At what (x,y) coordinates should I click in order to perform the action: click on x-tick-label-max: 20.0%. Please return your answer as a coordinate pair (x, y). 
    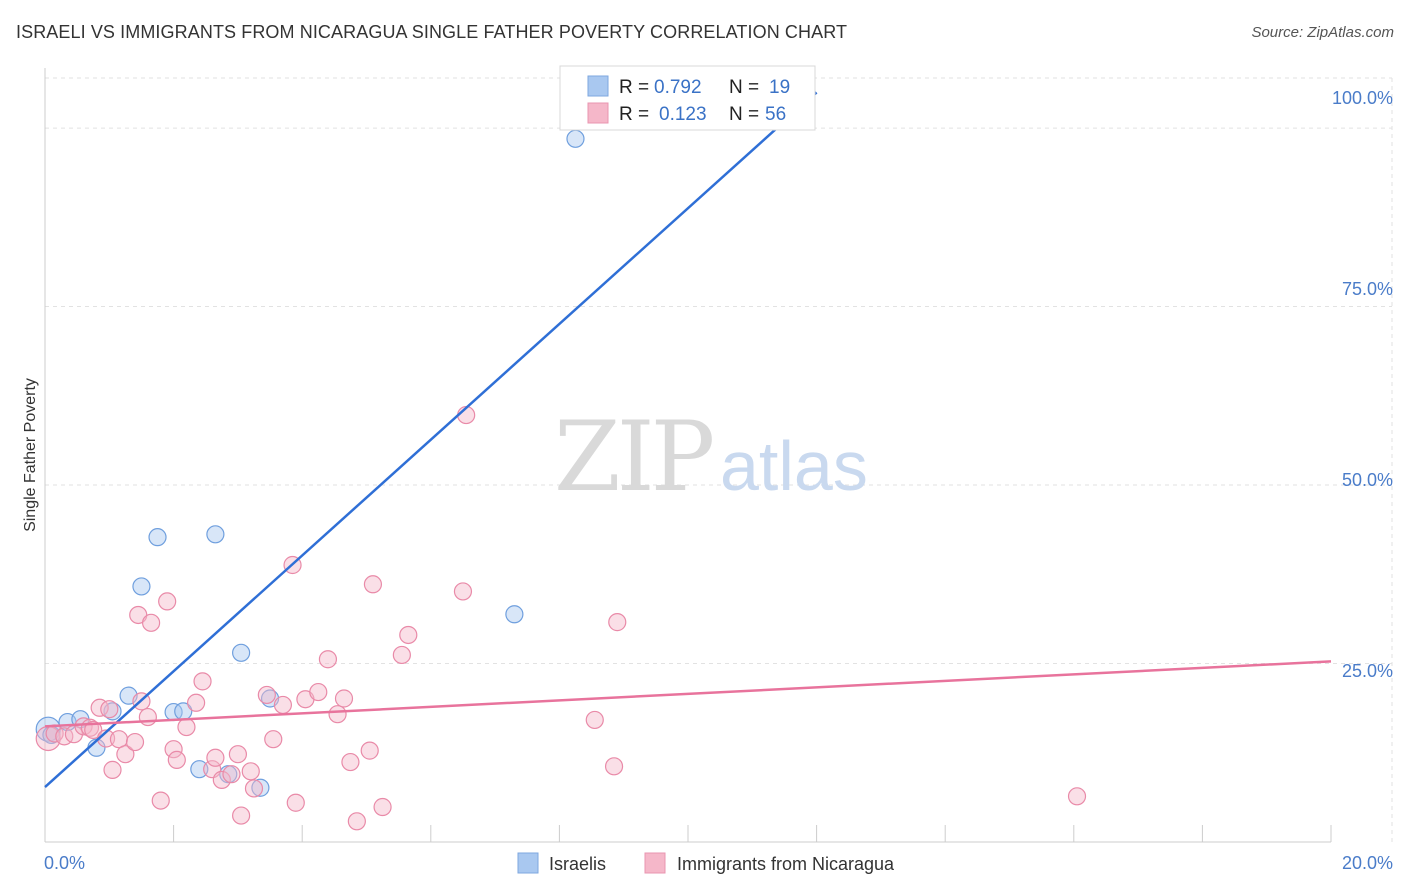
    Looking at the image, I should click on (1367, 863).